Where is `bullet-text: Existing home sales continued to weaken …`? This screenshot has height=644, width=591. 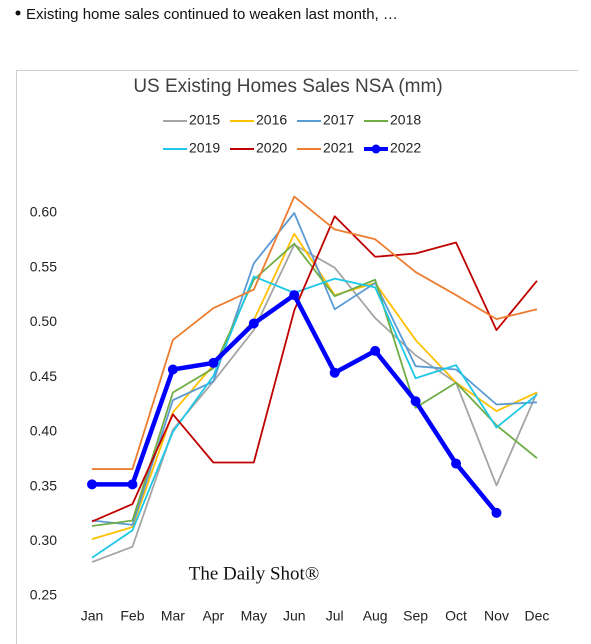 bullet-text: Existing home sales continued to weaken … is located at coordinates (212, 14).